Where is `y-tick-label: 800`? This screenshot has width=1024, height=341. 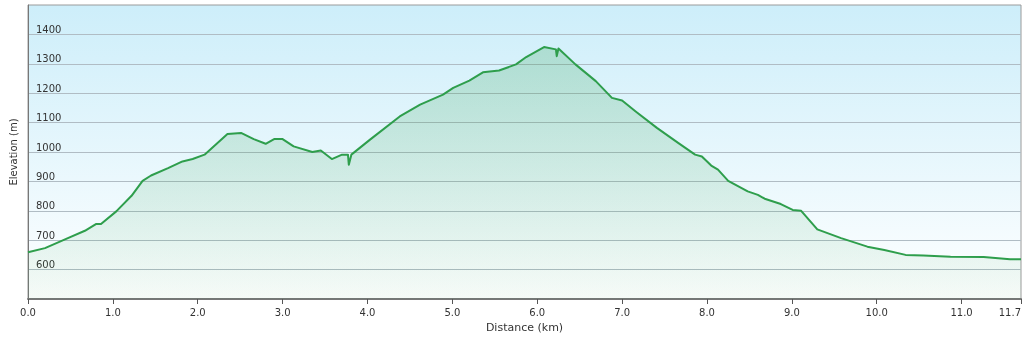
y-tick-label: 800 is located at coordinates (46, 206).